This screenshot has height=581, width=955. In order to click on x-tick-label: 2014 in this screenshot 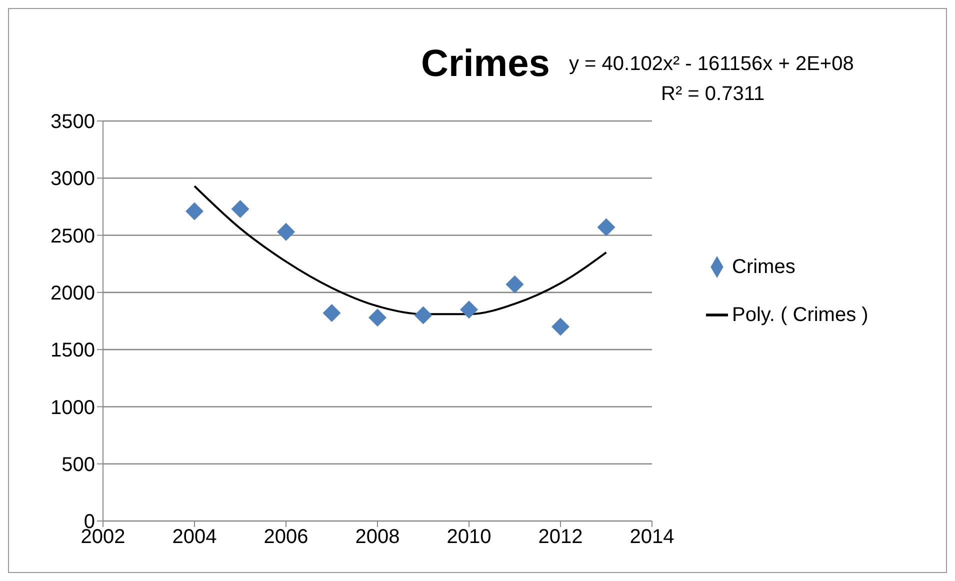, I will do `click(652, 537)`.